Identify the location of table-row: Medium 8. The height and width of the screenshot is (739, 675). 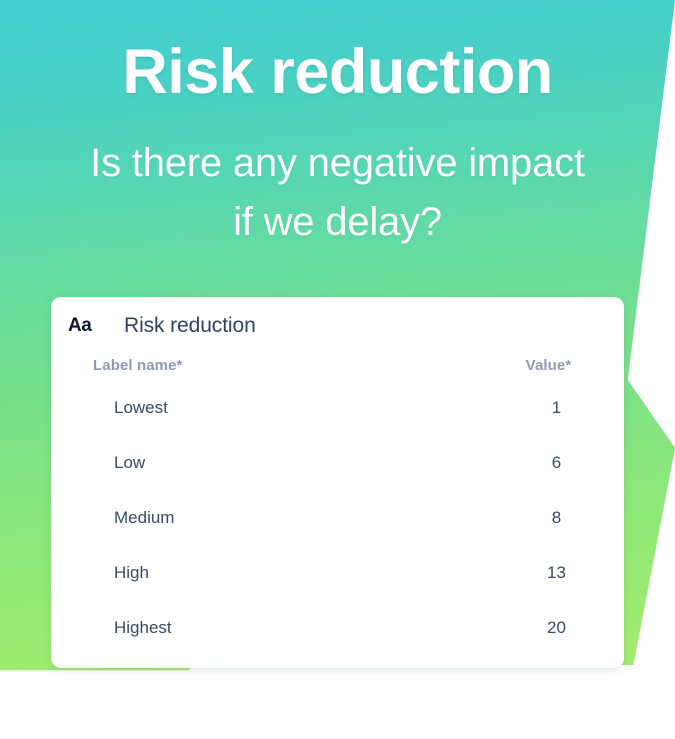
(337, 517).